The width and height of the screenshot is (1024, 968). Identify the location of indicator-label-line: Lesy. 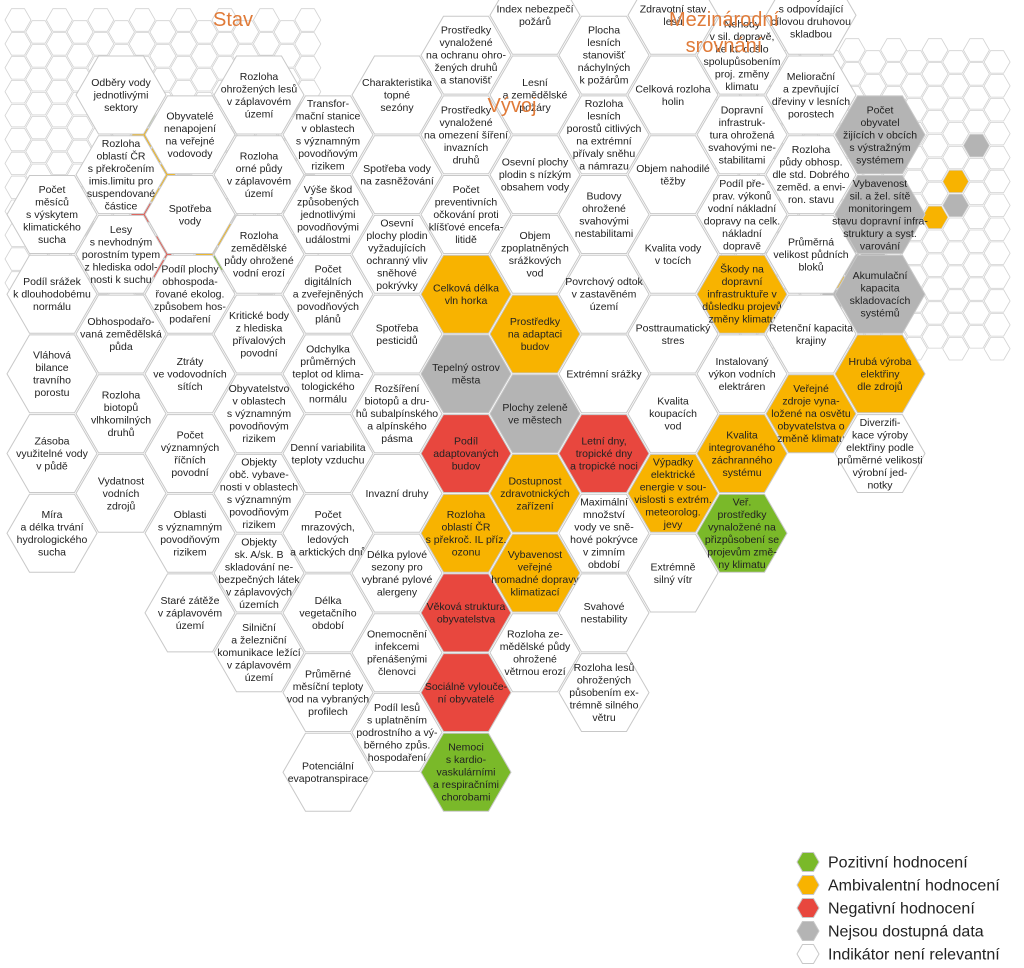
(121, 230).